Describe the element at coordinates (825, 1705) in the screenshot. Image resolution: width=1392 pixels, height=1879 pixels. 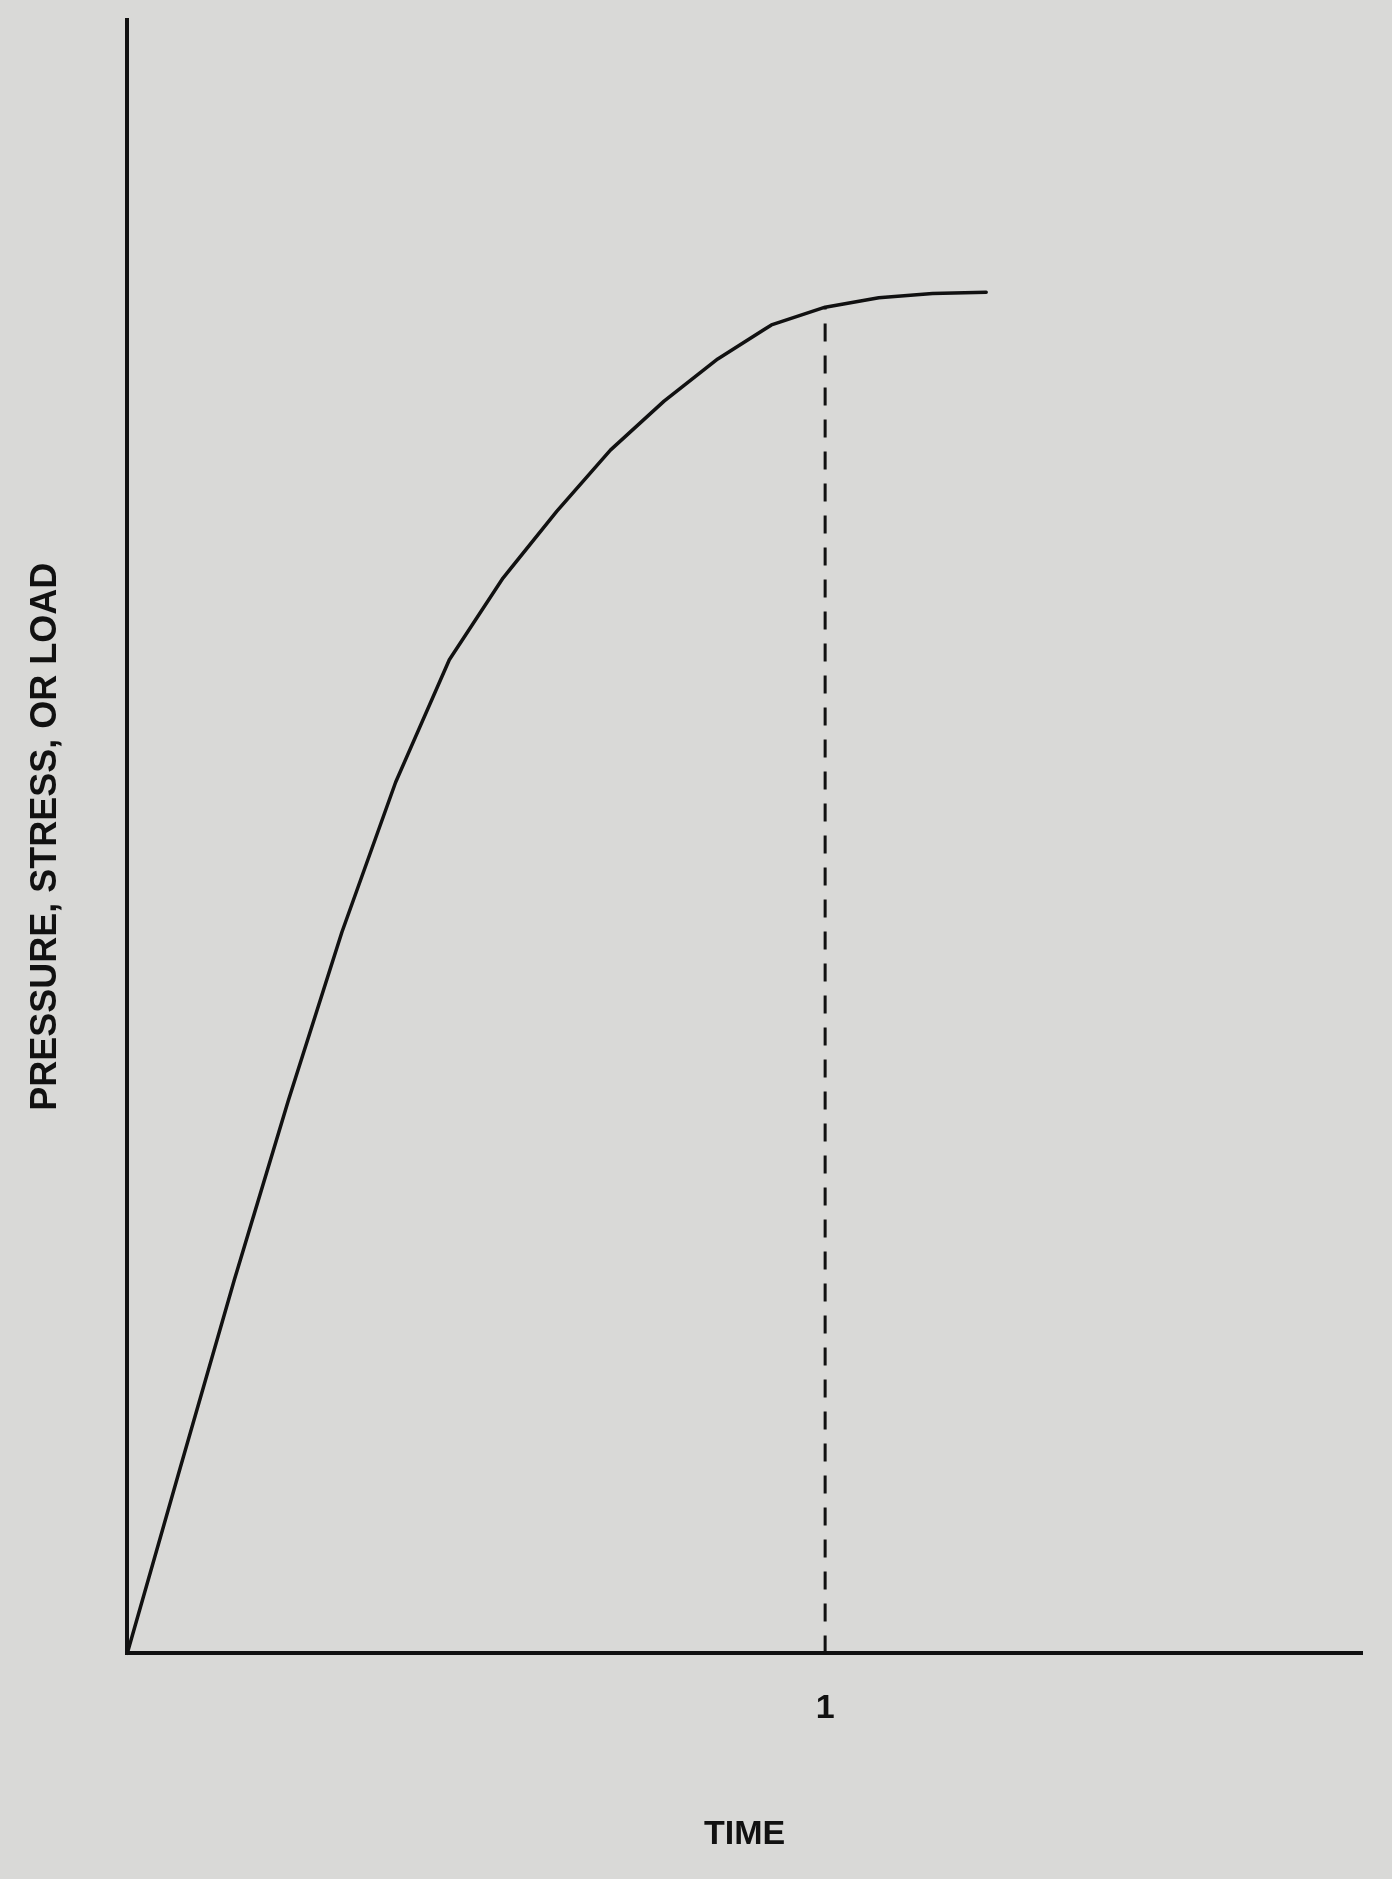
I see `text: 1` at that location.